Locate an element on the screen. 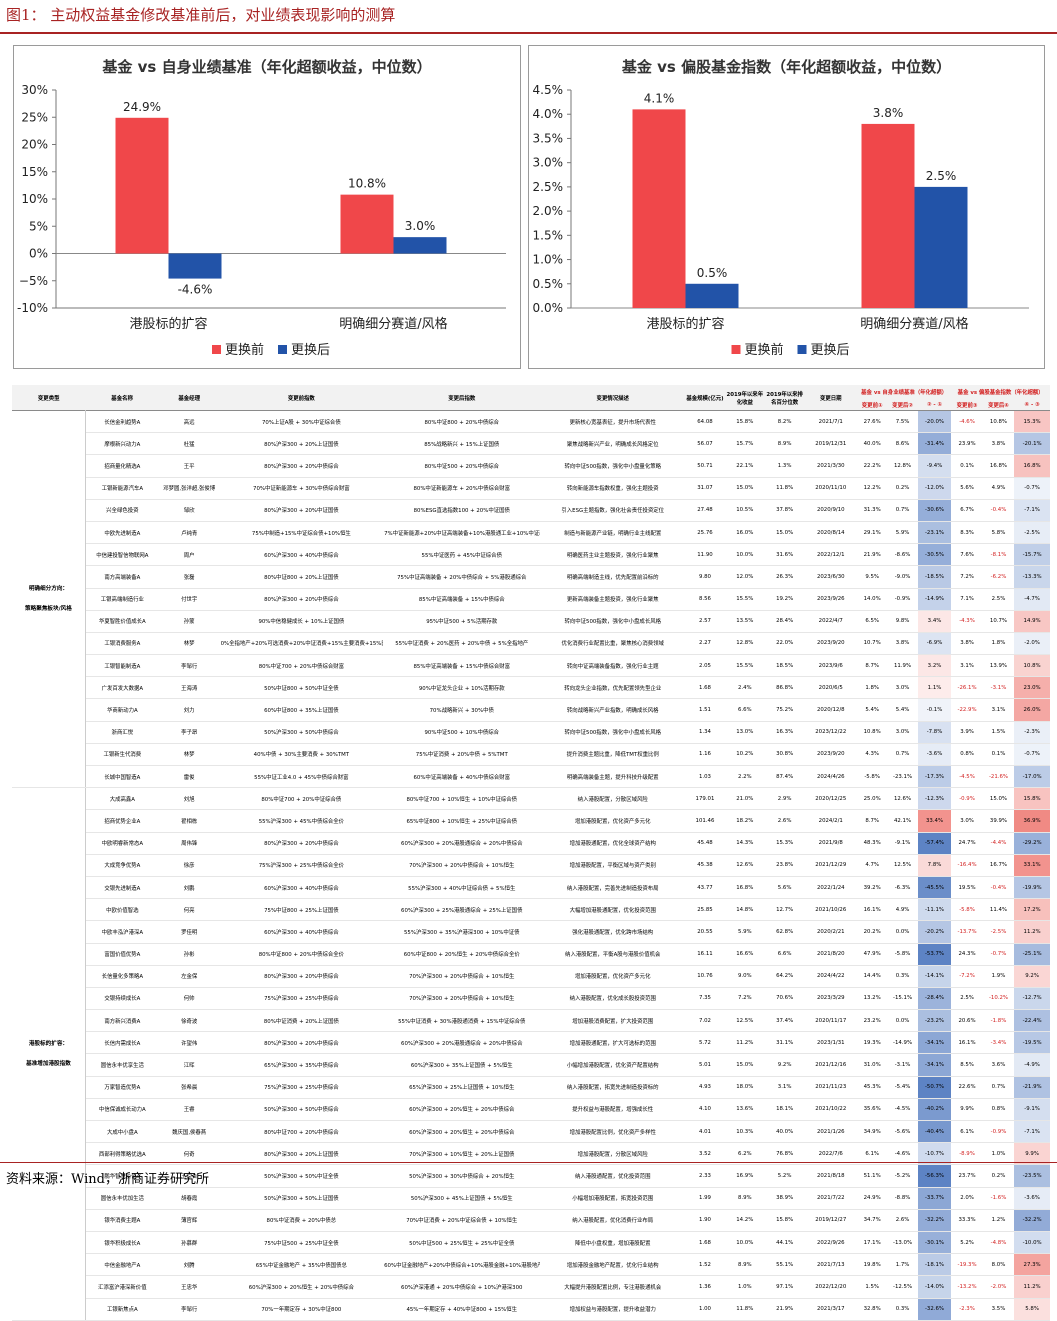 This screenshot has width=1057, height=1321. table-cell: 2021/1/26 is located at coordinates (830, 1132).